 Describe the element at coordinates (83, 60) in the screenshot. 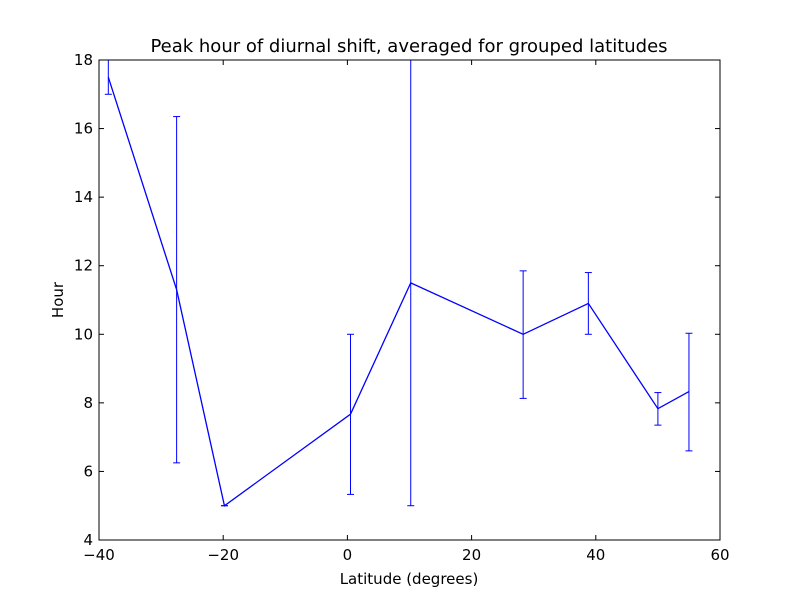

I see `y-tick-label: 18` at that location.